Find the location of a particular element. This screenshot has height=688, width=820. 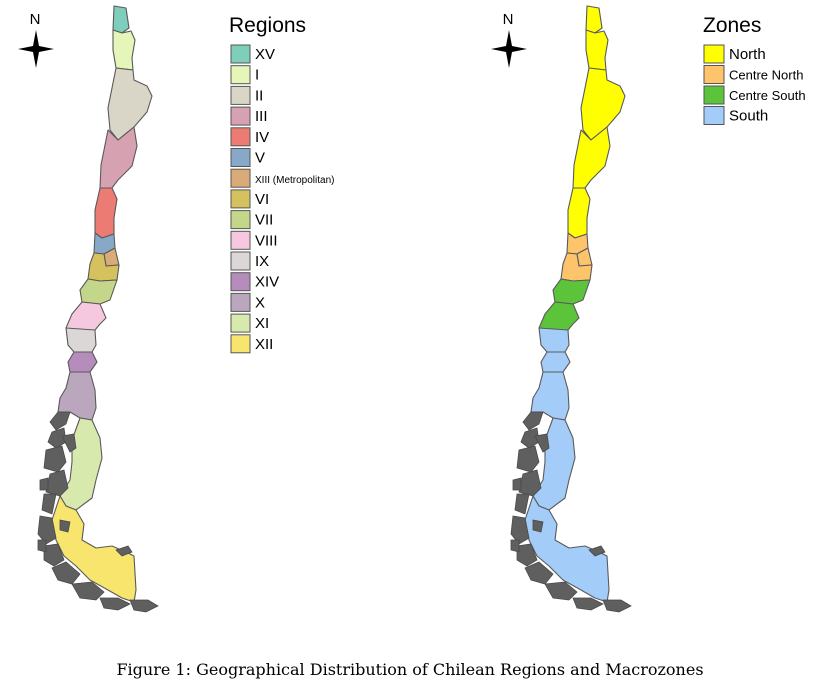

north-arrow-right: N is located at coordinates (509, 39).